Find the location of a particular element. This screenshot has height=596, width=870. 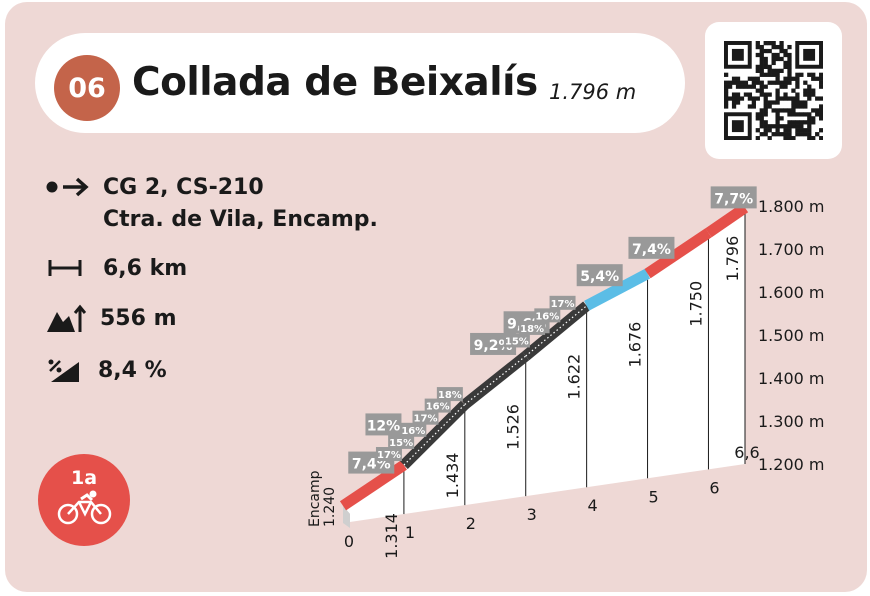

x-tick-label: 6,6 is located at coordinates (746, 452).